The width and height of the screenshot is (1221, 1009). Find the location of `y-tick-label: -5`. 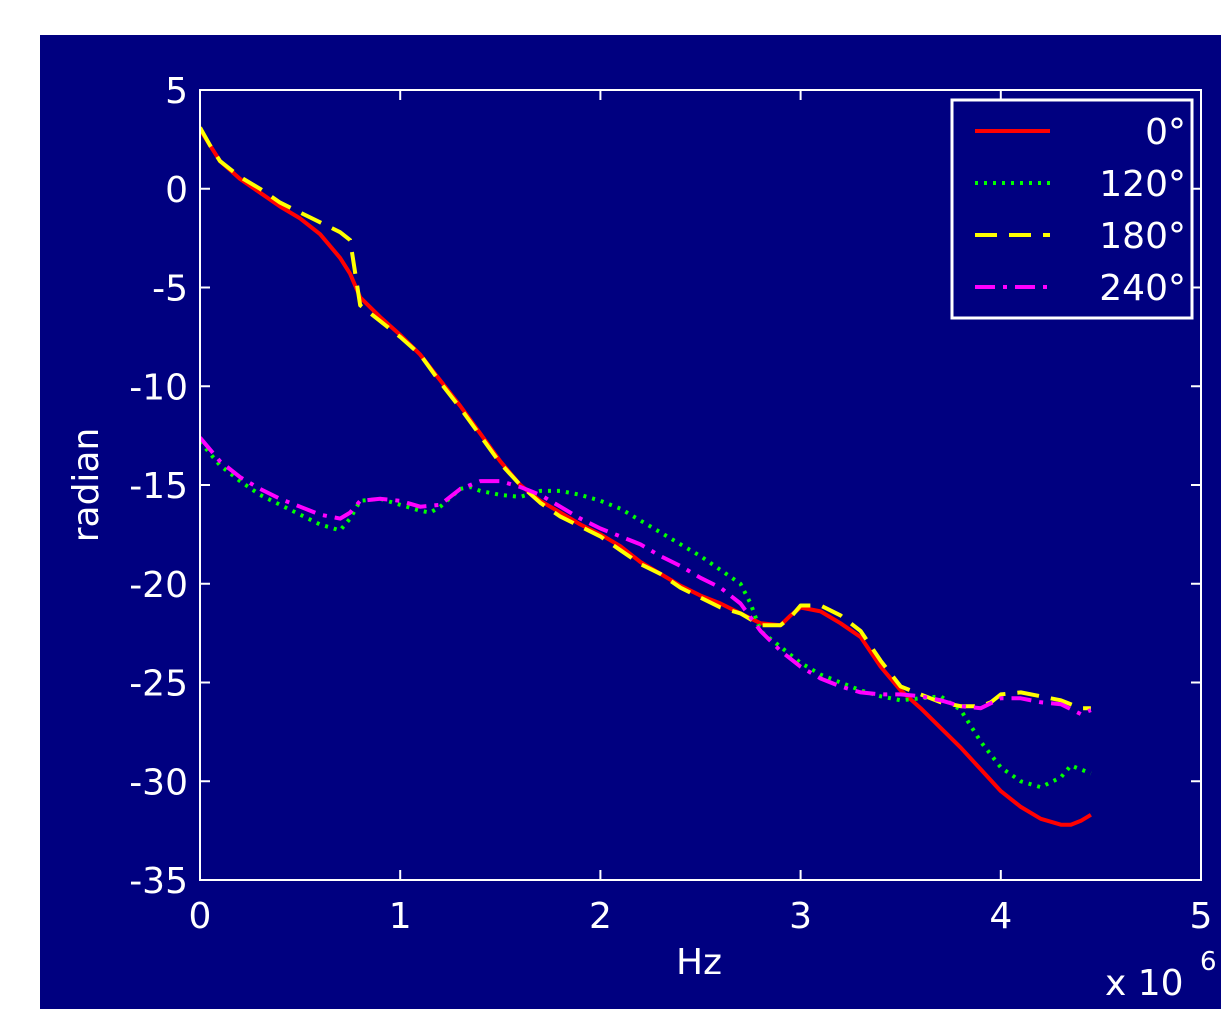

y-tick-label: -5 is located at coordinates (170, 289).